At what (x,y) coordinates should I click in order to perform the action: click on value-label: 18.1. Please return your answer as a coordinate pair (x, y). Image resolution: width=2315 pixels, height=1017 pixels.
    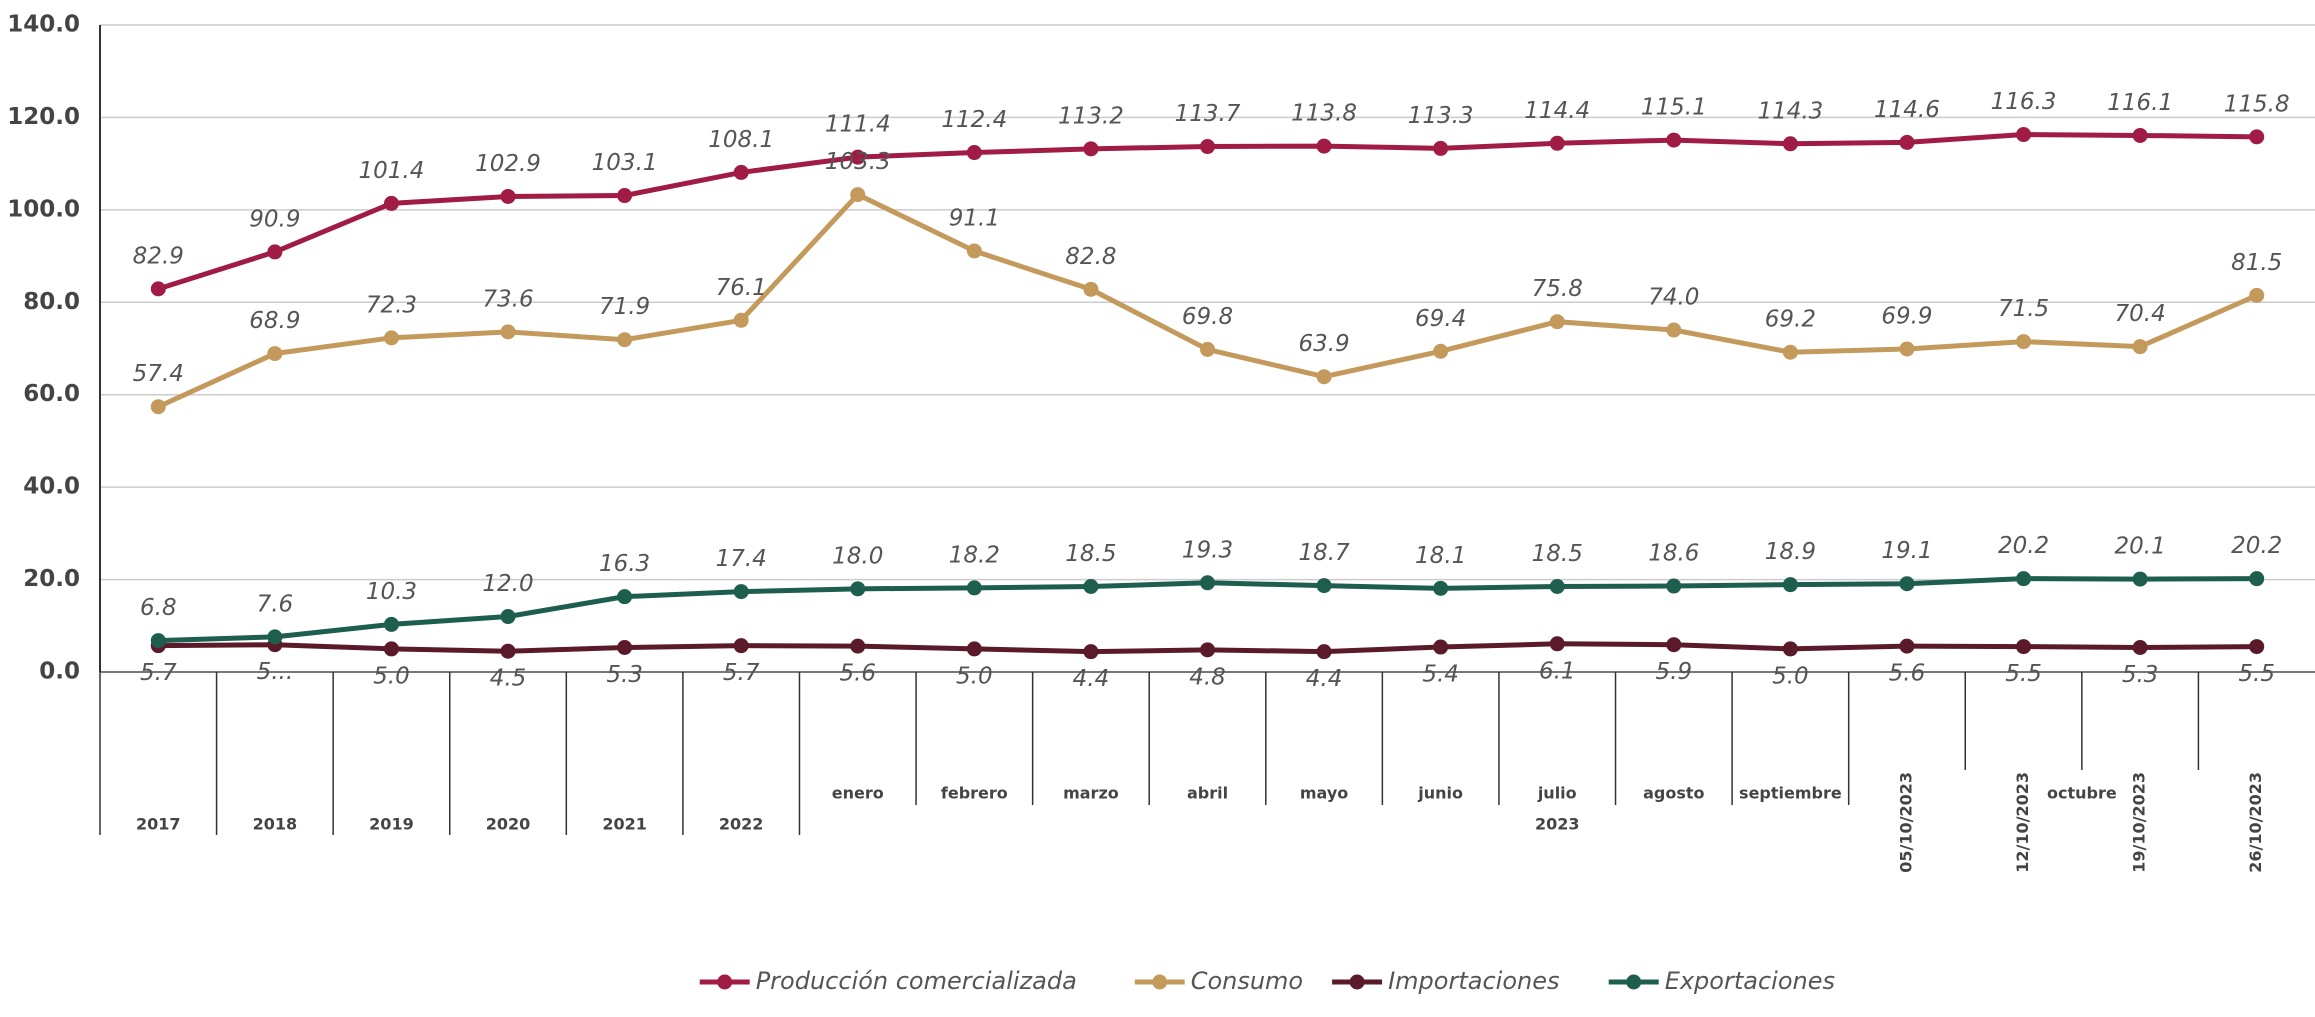
    Looking at the image, I should click on (1440, 556).